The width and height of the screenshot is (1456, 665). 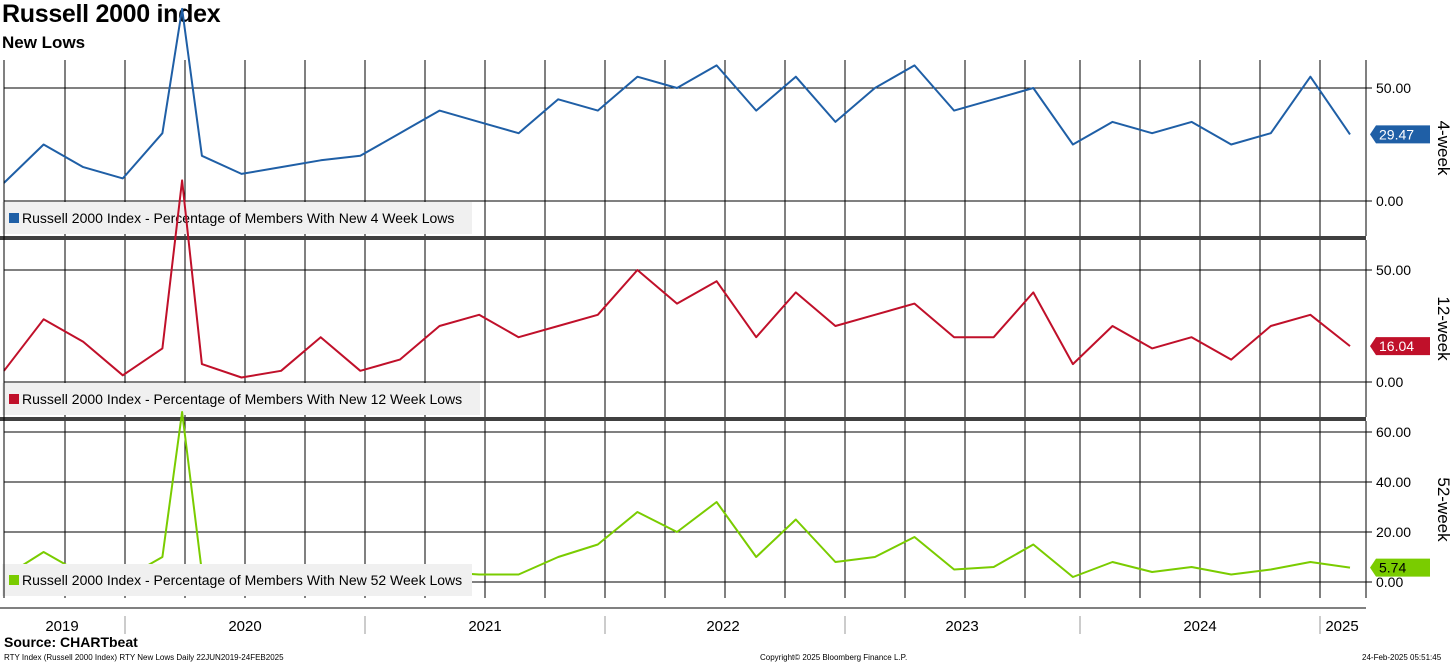 What do you see at coordinates (1443, 509) in the screenshot?
I see `panel-label: 52-week` at bounding box center [1443, 509].